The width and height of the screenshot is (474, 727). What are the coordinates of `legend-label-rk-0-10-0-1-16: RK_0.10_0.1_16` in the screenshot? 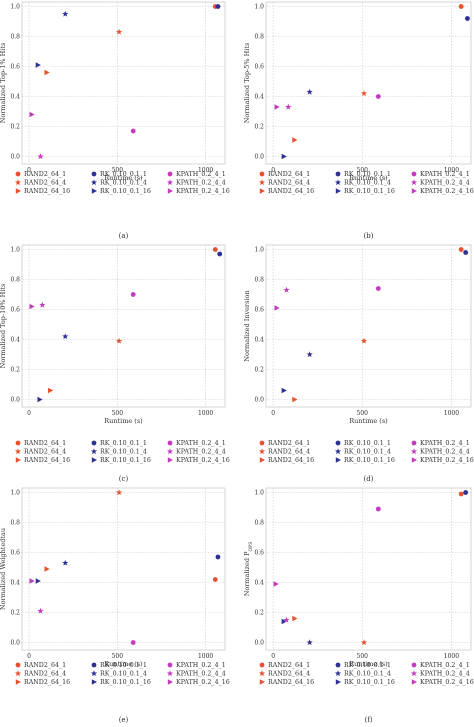 It's located at (369, 460).